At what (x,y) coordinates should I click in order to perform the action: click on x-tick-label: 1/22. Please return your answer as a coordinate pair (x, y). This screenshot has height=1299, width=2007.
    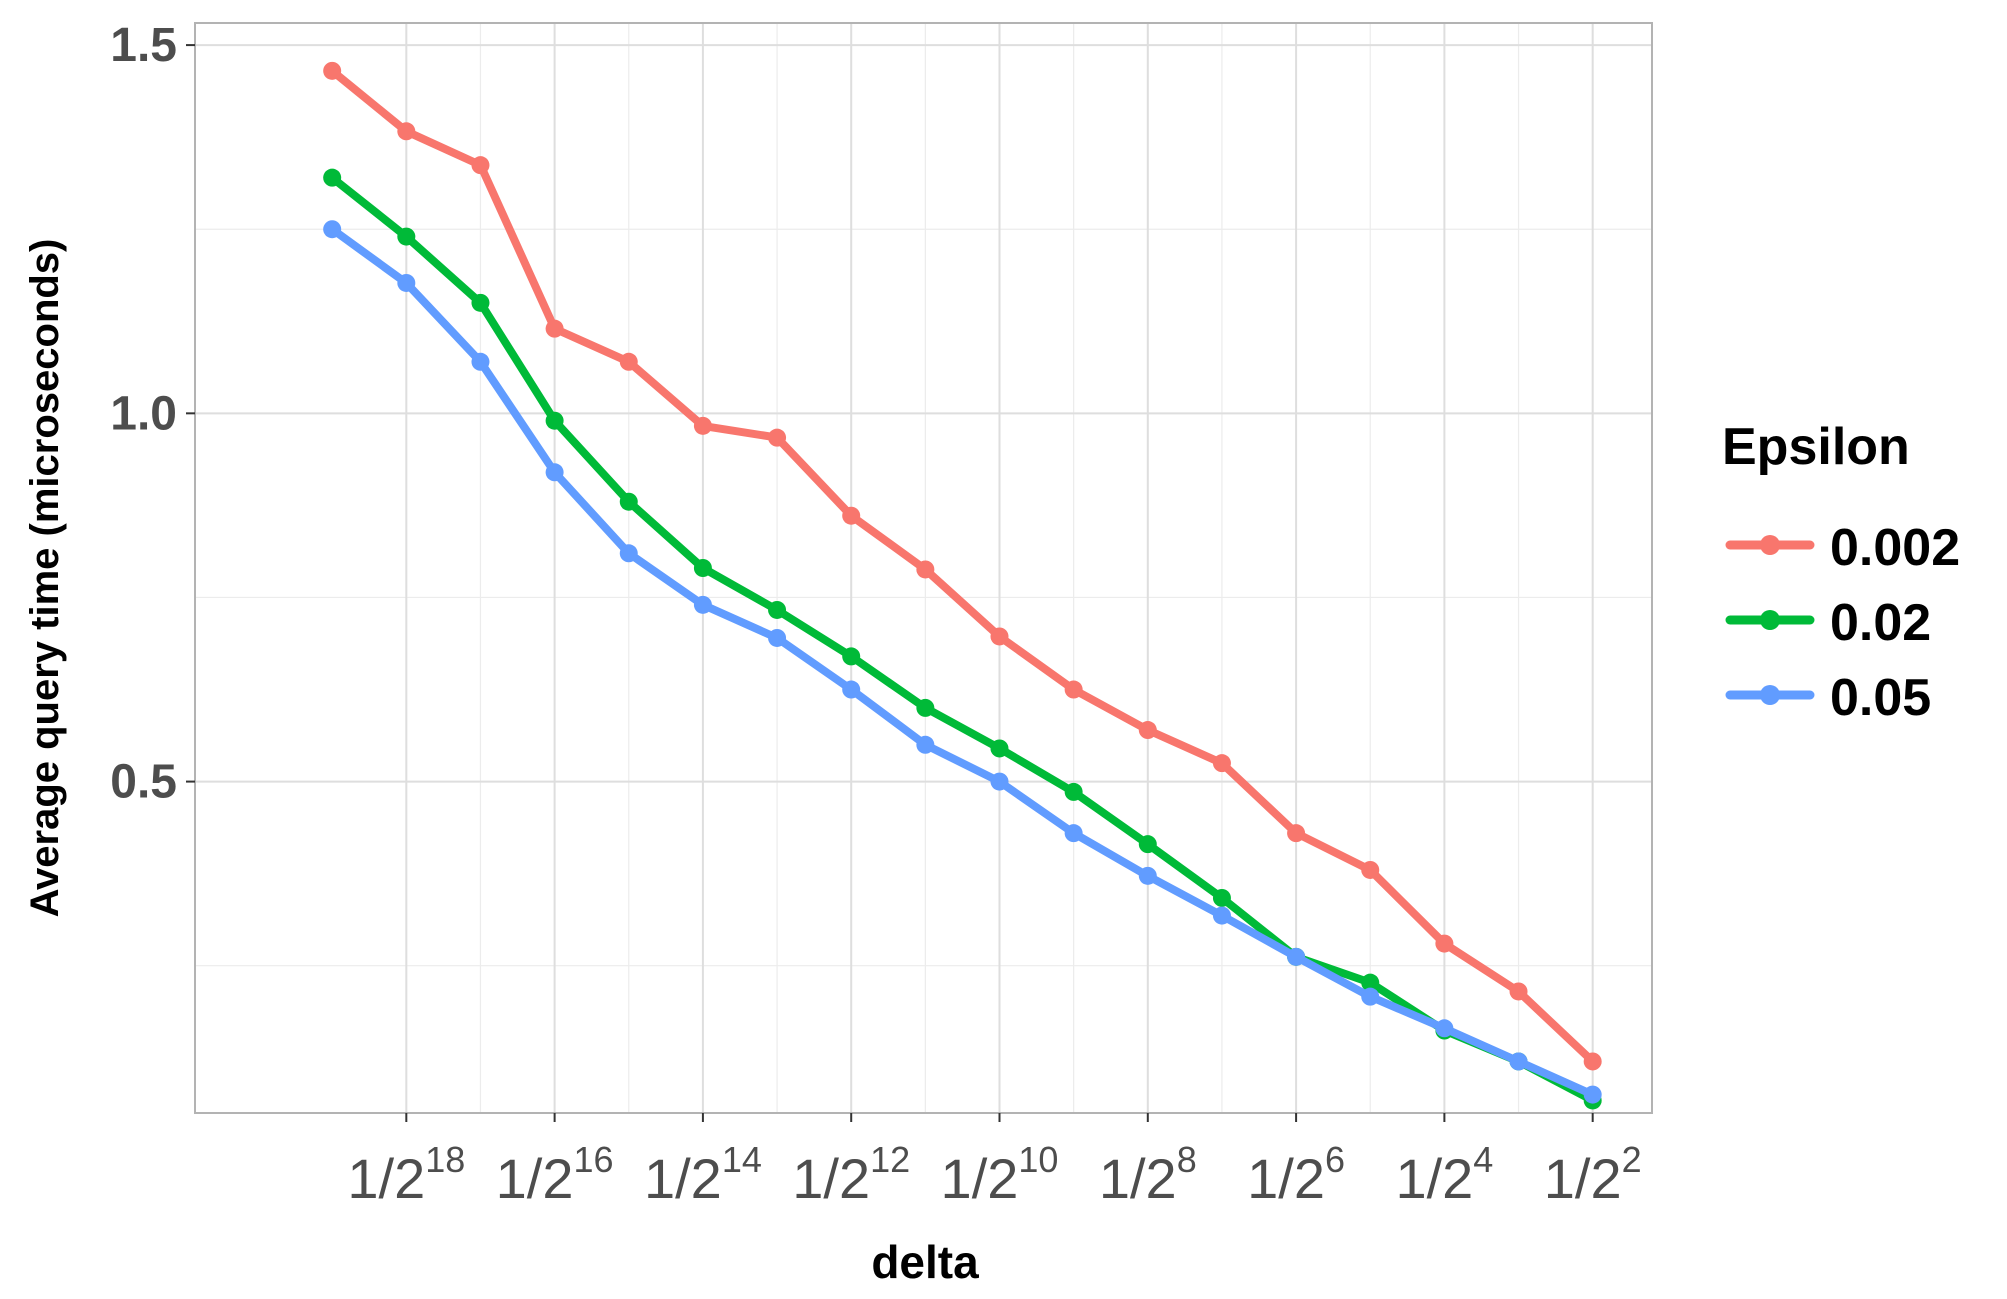
    Looking at the image, I should click on (1593, 1174).